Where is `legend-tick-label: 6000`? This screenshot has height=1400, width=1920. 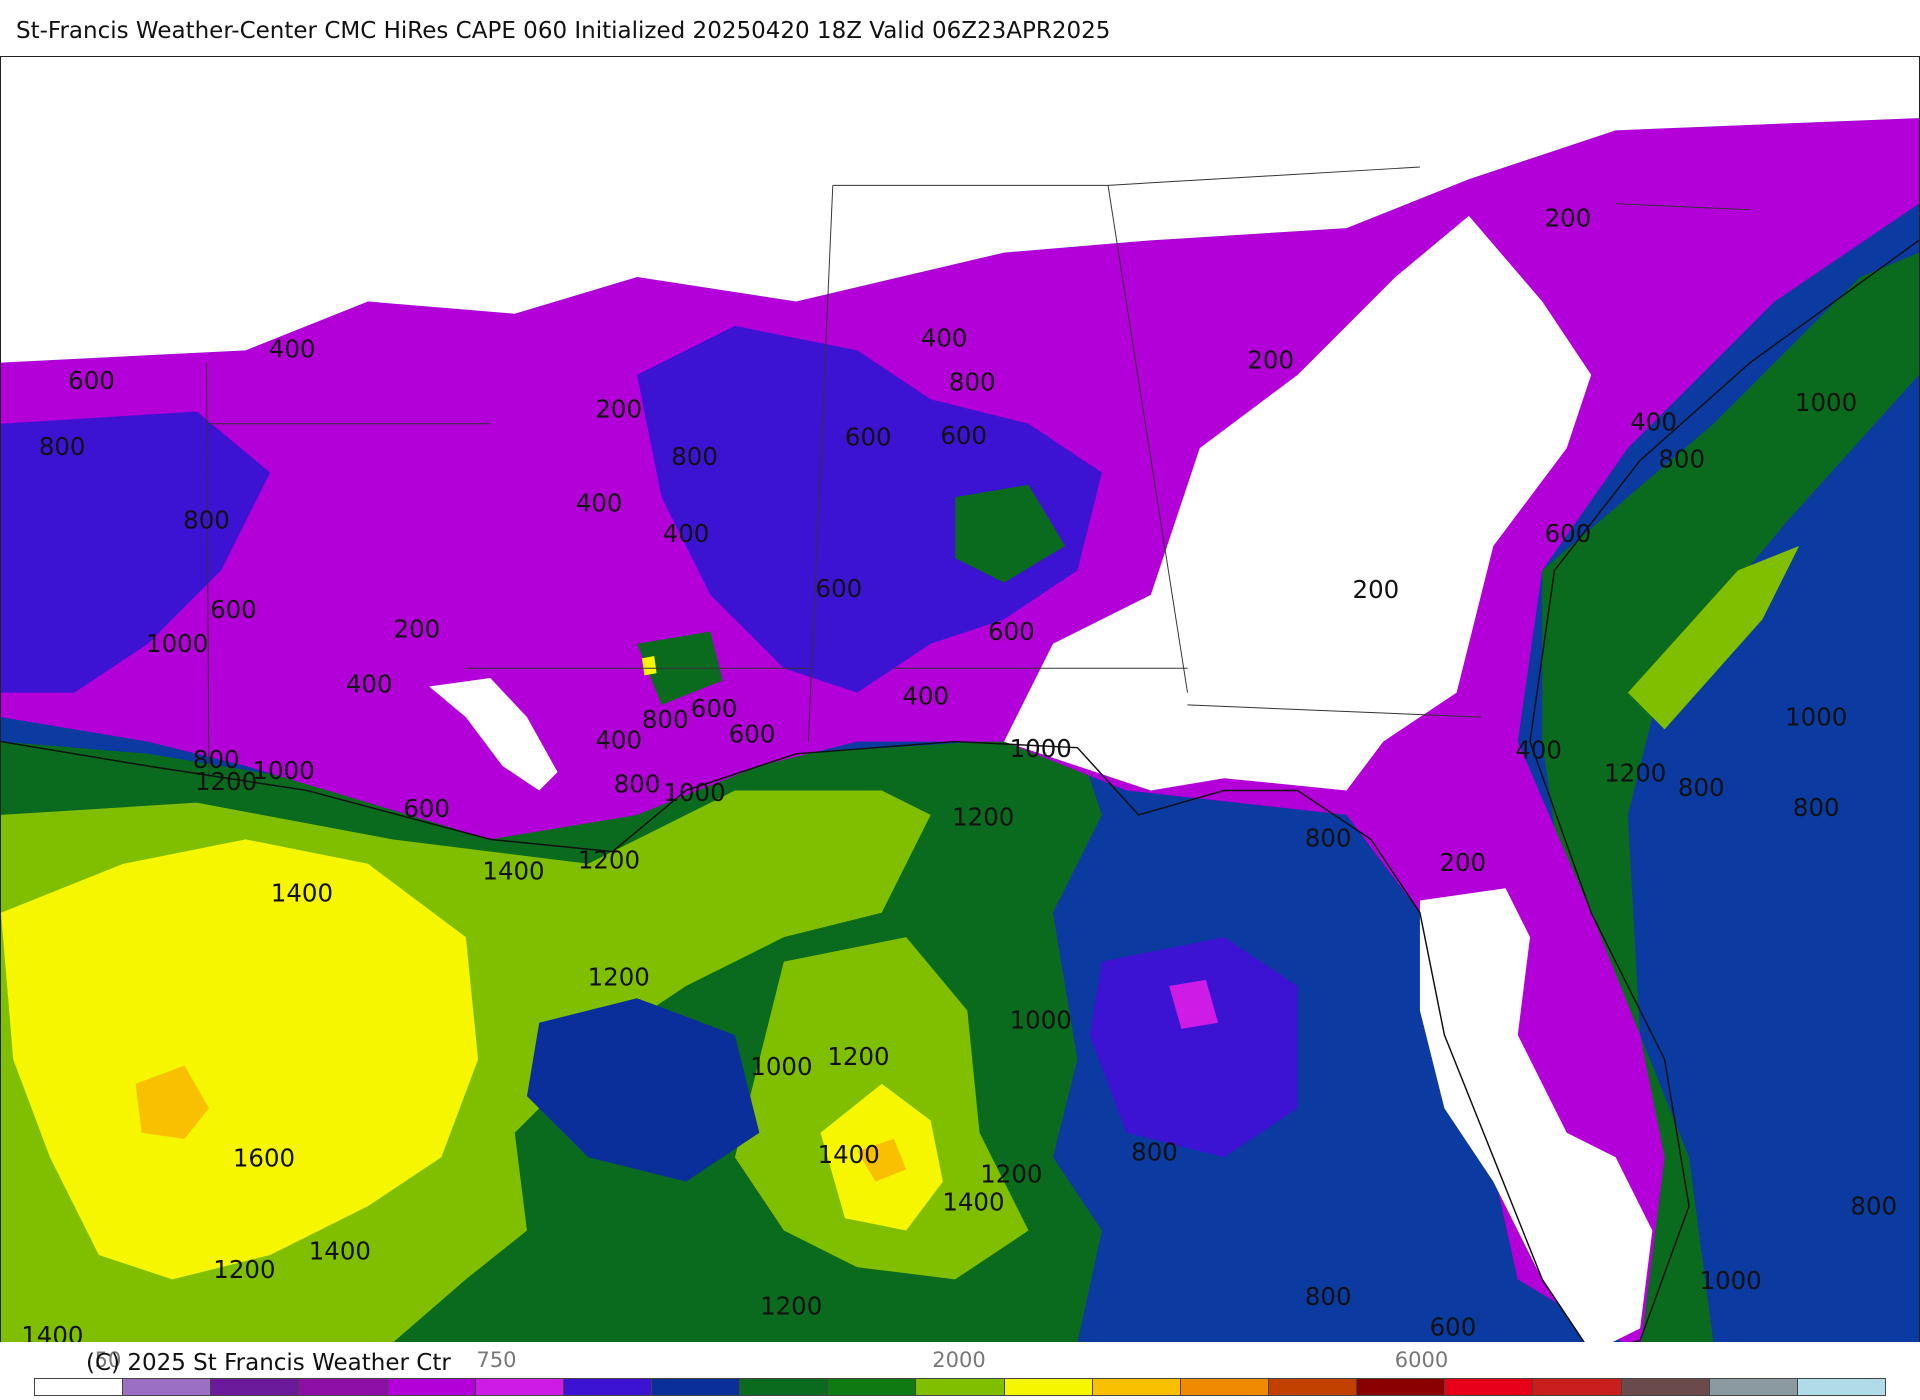 legend-tick-label: 6000 is located at coordinates (1421, 1360).